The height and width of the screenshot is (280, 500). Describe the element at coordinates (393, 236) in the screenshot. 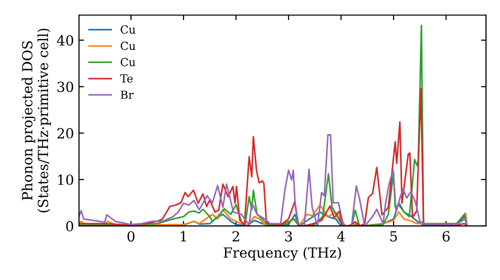

I see `x-tick-label: 5` at that location.